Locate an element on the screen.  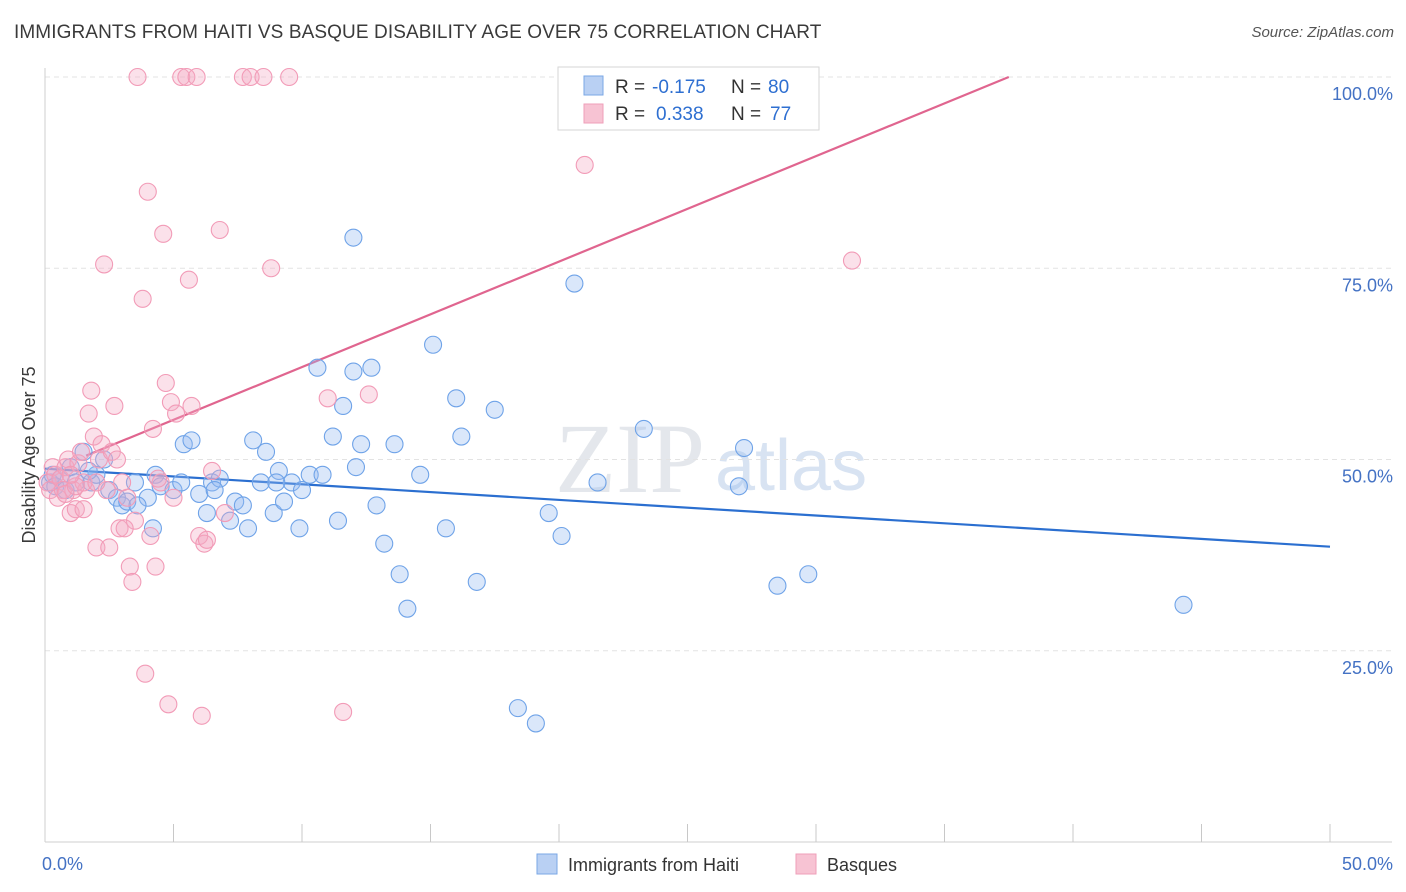
legend-swatch-basques is located at coordinates (593, 113).